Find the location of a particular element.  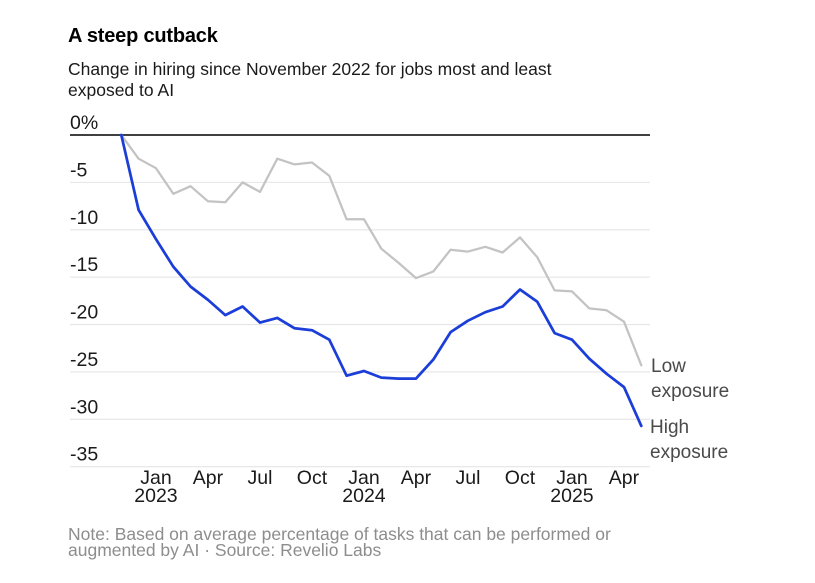

source-note-line-2: augmented by AI · Source: Revelio Labs is located at coordinates (225, 550).